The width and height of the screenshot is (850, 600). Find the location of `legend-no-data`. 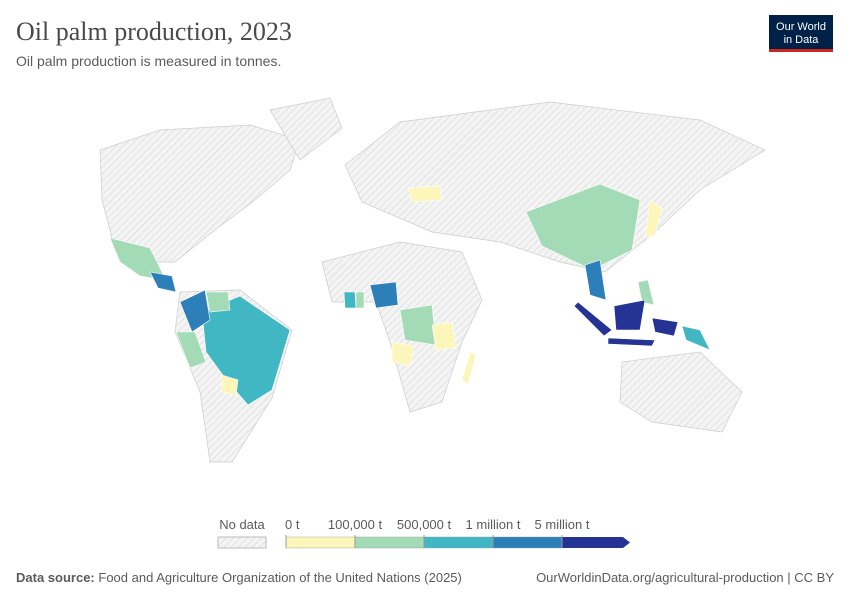

legend-no-data is located at coordinates (242, 542).